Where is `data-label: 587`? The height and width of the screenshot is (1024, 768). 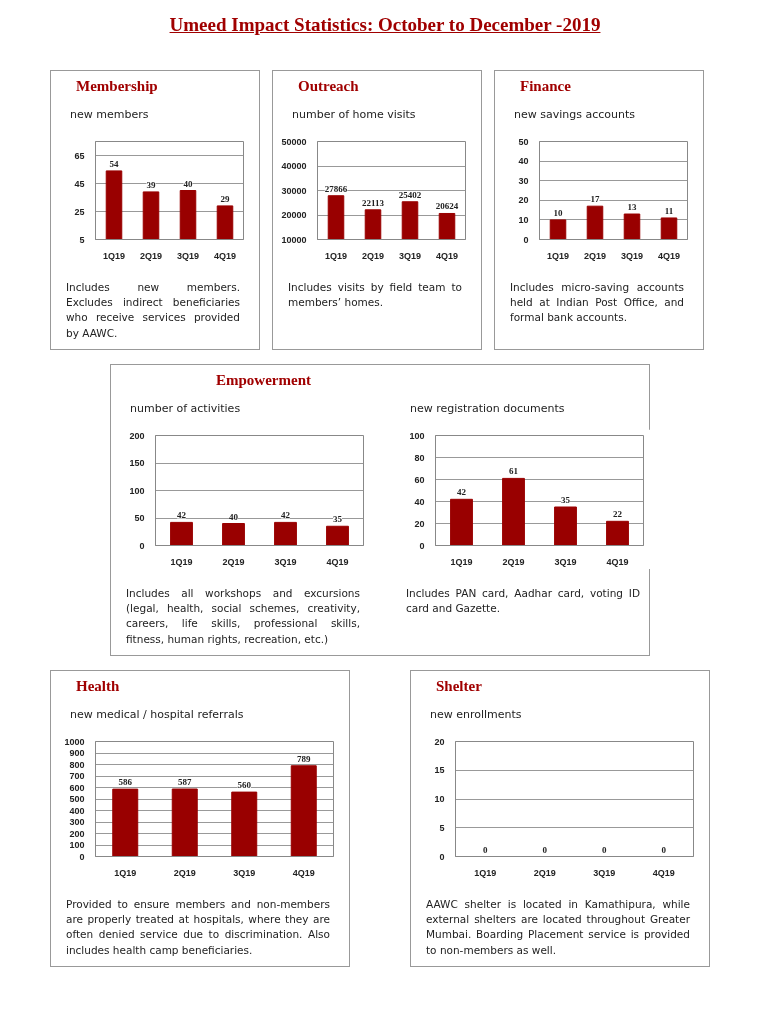
data-label: 587 is located at coordinates (185, 781).